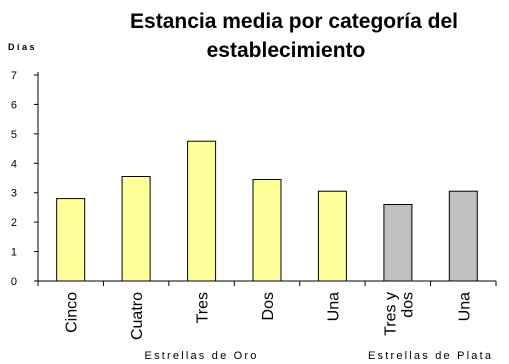 The height and width of the screenshot is (364, 509). What do you see at coordinates (430, 356) in the screenshot?
I see `group-label-2: Estrellas de Plata` at bounding box center [430, 356].